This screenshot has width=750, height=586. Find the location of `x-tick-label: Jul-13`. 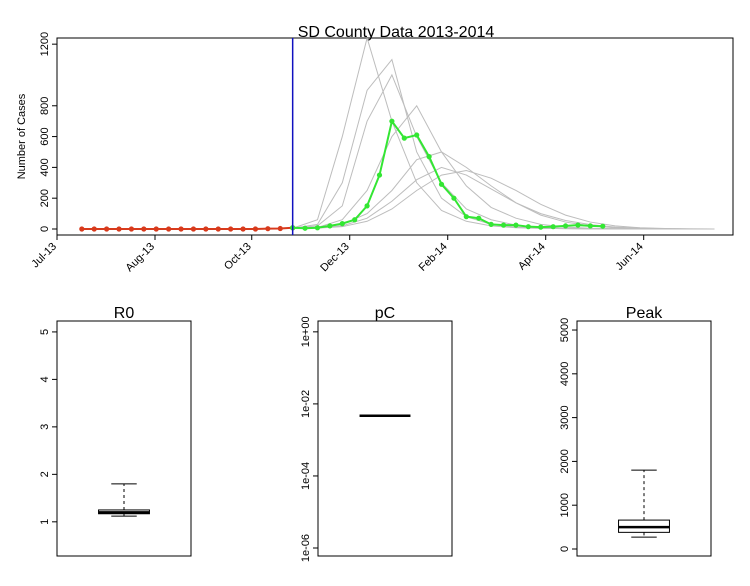

x-tick-label: Jul-13 is located at coordinates (44, 256).